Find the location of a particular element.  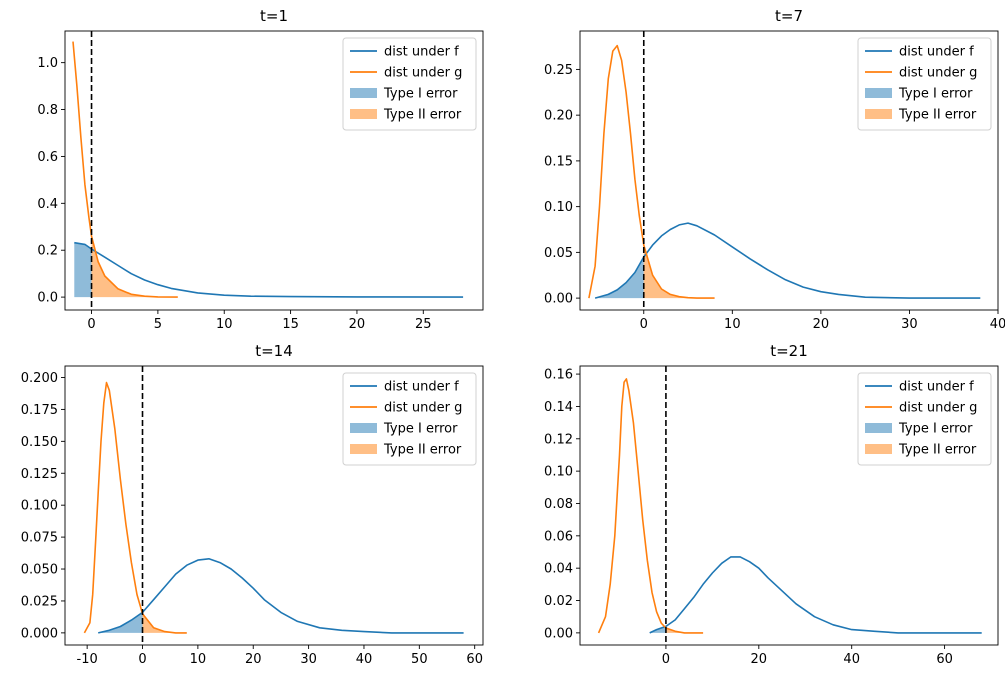

y-tick-label: 0.000 is located at coordinates (39, 633).